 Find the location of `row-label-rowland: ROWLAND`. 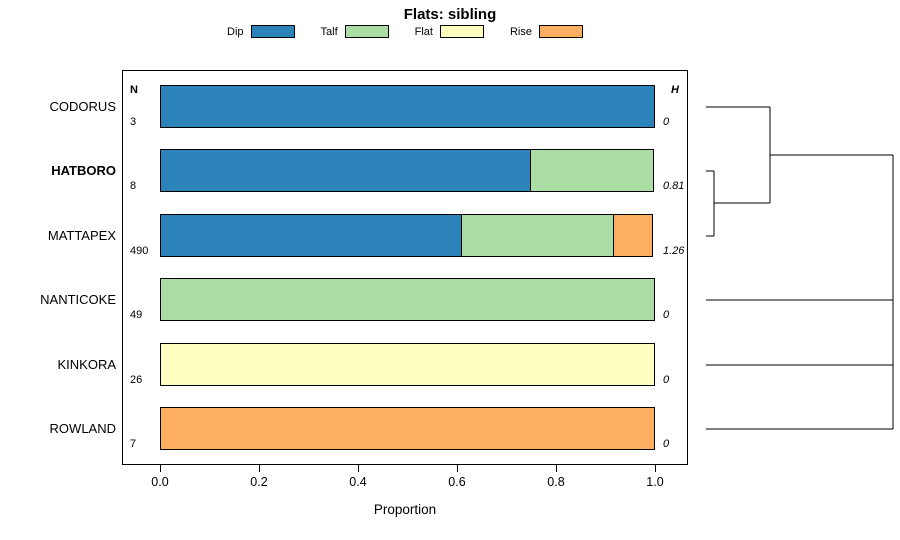

row-label-rowland: ROWLAND is located at coordinates (82, 428).